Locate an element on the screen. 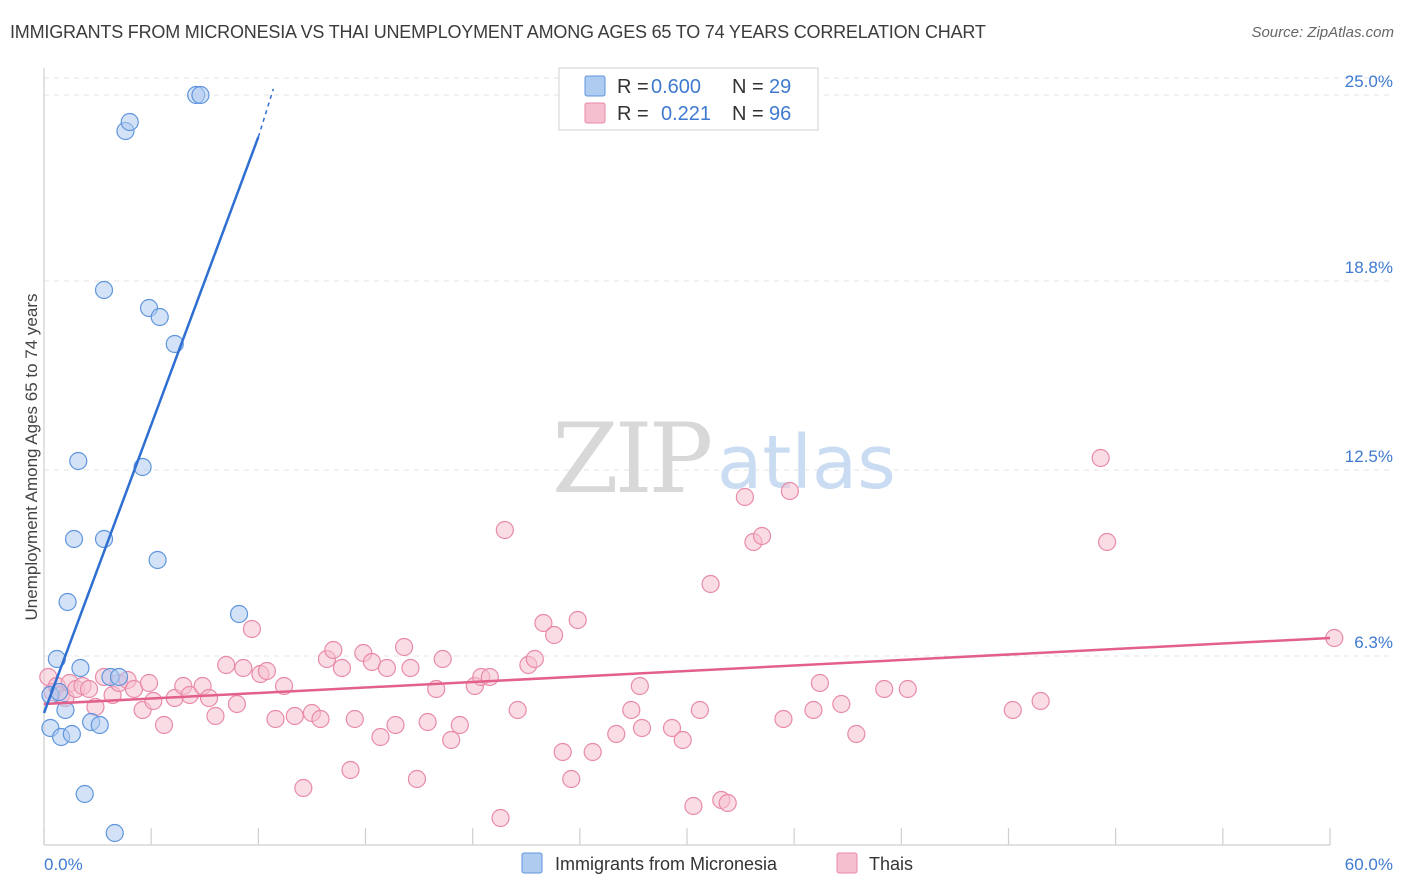  micronesia-trendline-extension is located at coordinates (266, 113).